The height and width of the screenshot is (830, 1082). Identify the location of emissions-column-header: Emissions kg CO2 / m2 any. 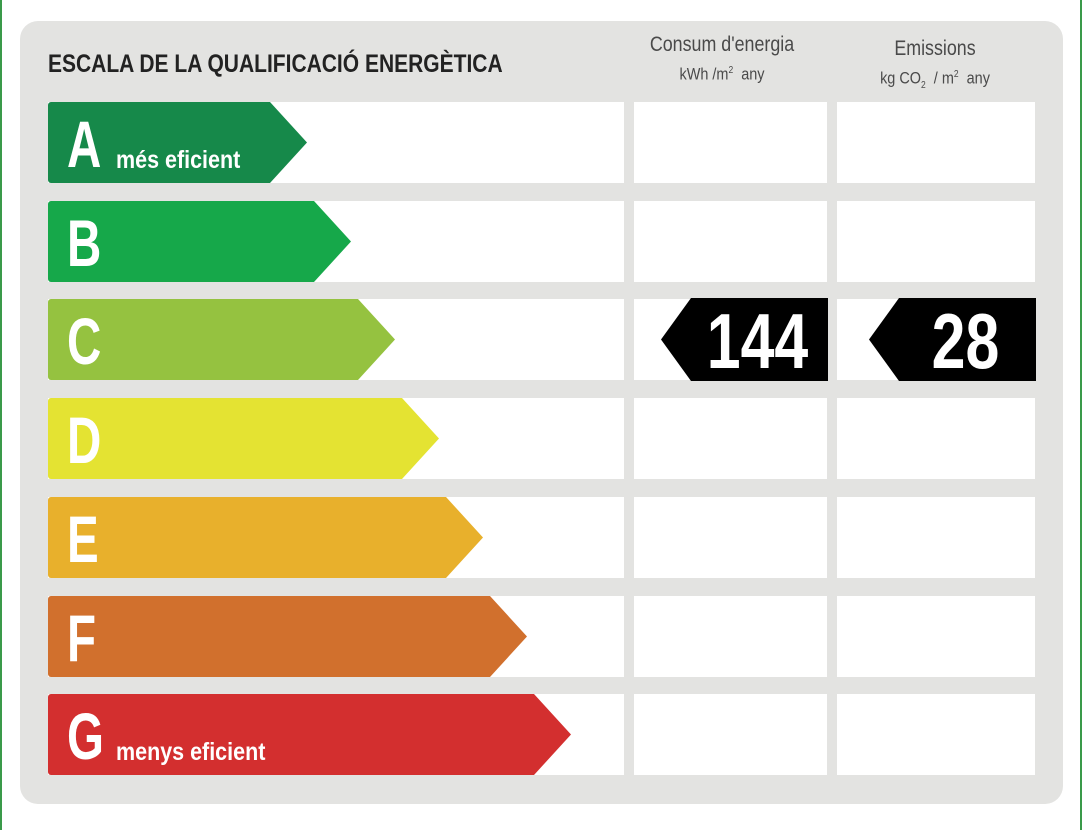
(935, 67).